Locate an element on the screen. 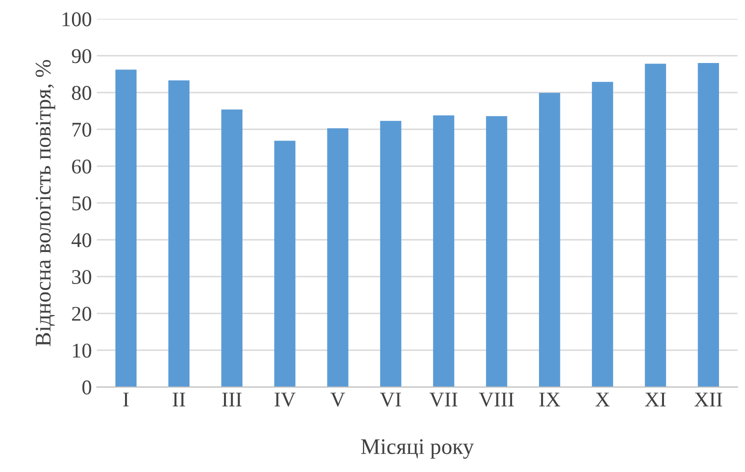 The width and height of the screenshot is (745, 472). x-tick-label: XI is located at coordinates (655, 399).